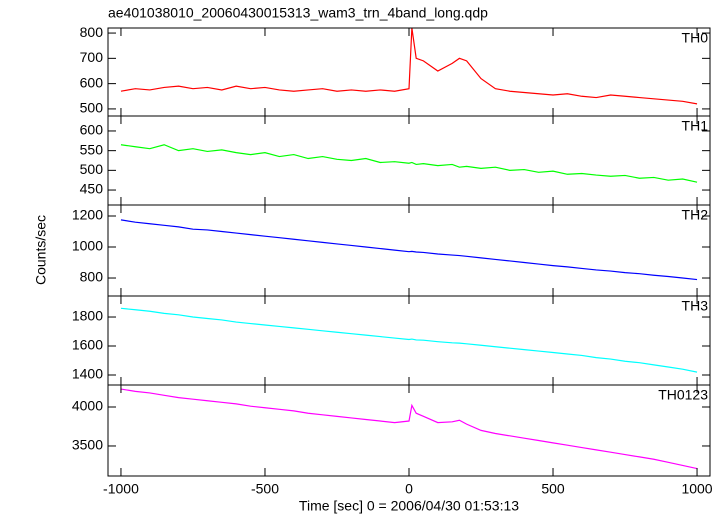 Image resolution: width=727 pixels, height=516 pixels. Describe the element at coordinates (683, 395) in the screenshot. I see `panel-label: TH0123` at that location.